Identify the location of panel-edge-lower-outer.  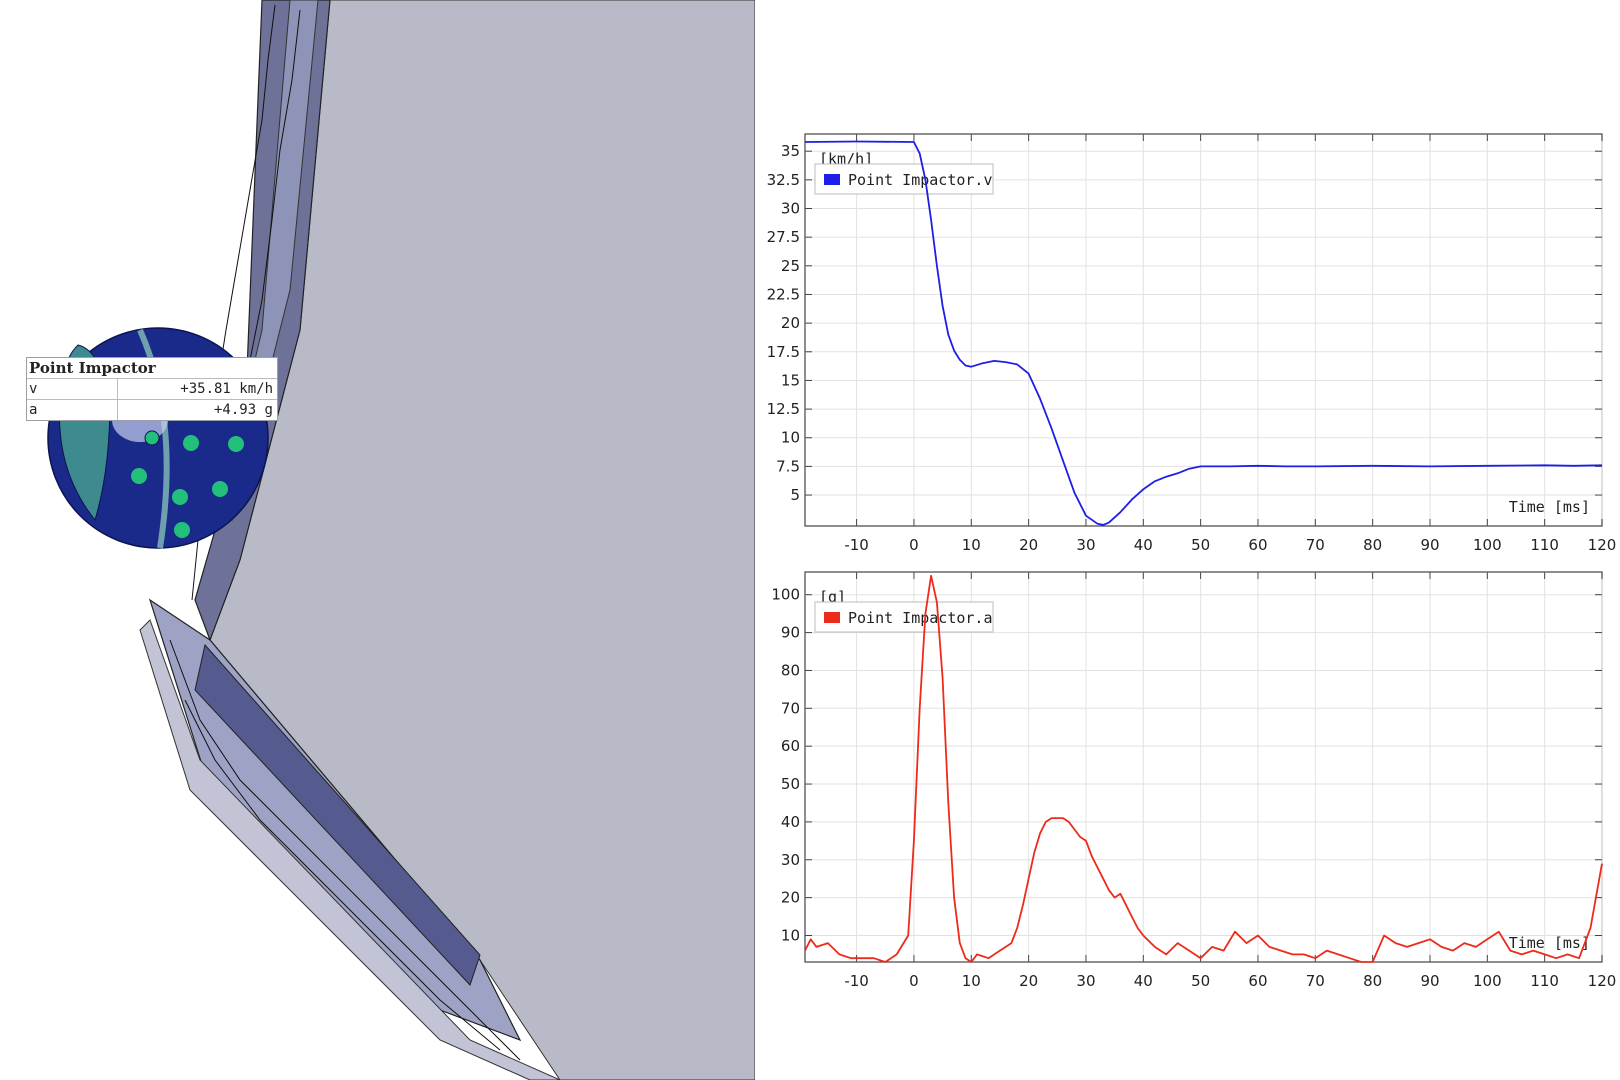
(350, 849).